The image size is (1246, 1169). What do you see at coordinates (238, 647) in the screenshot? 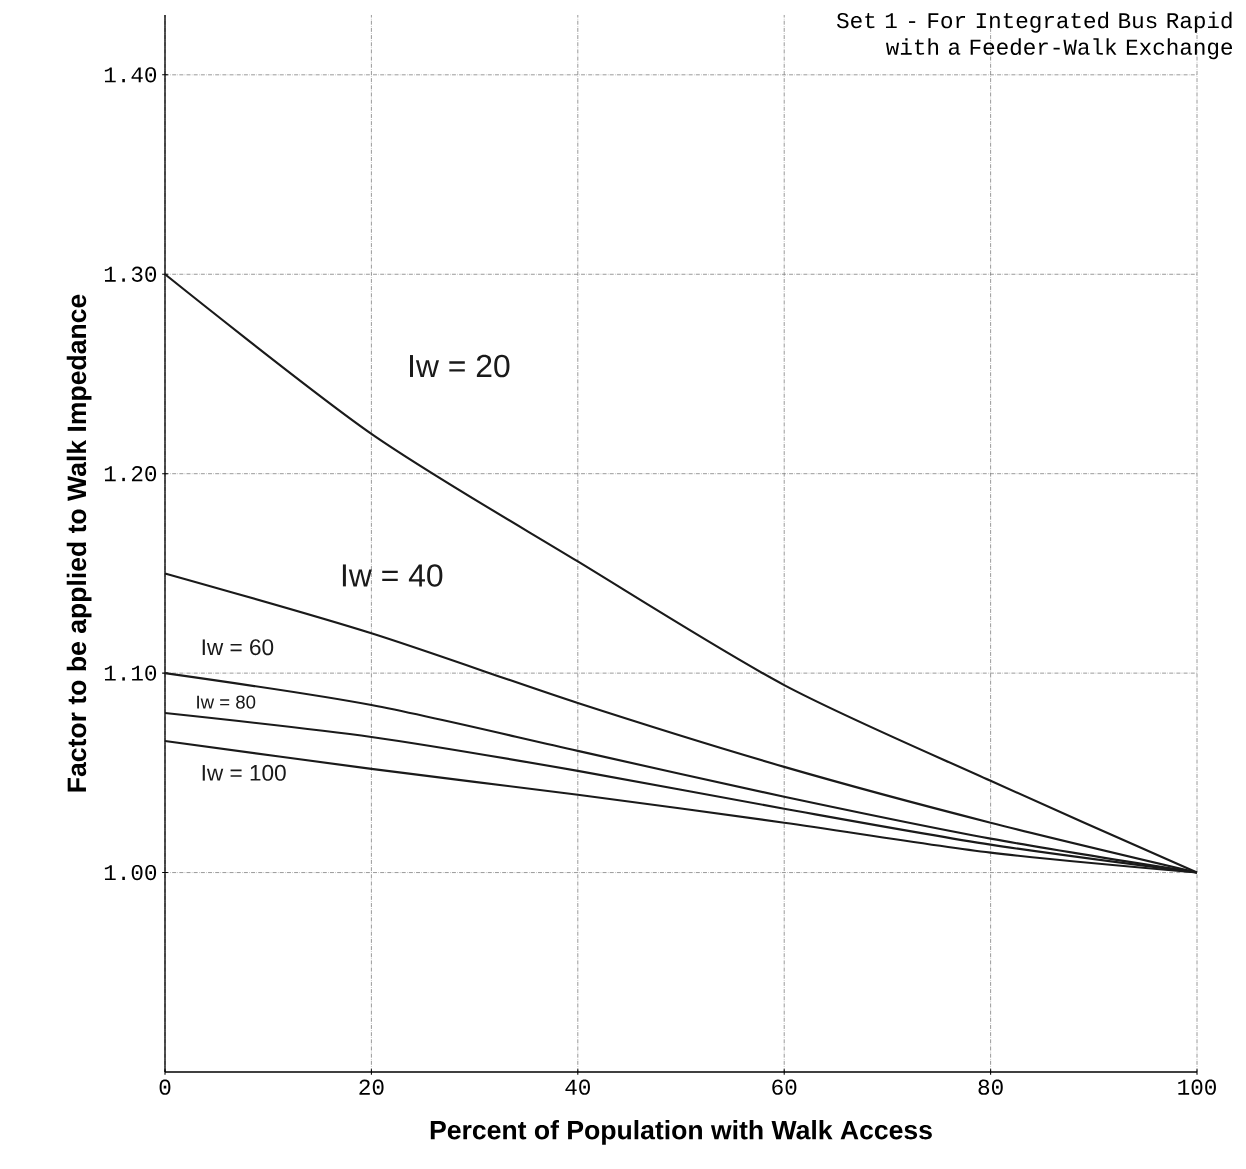
I see `series-label: Iw = 60` at bounding box center [238, 647].